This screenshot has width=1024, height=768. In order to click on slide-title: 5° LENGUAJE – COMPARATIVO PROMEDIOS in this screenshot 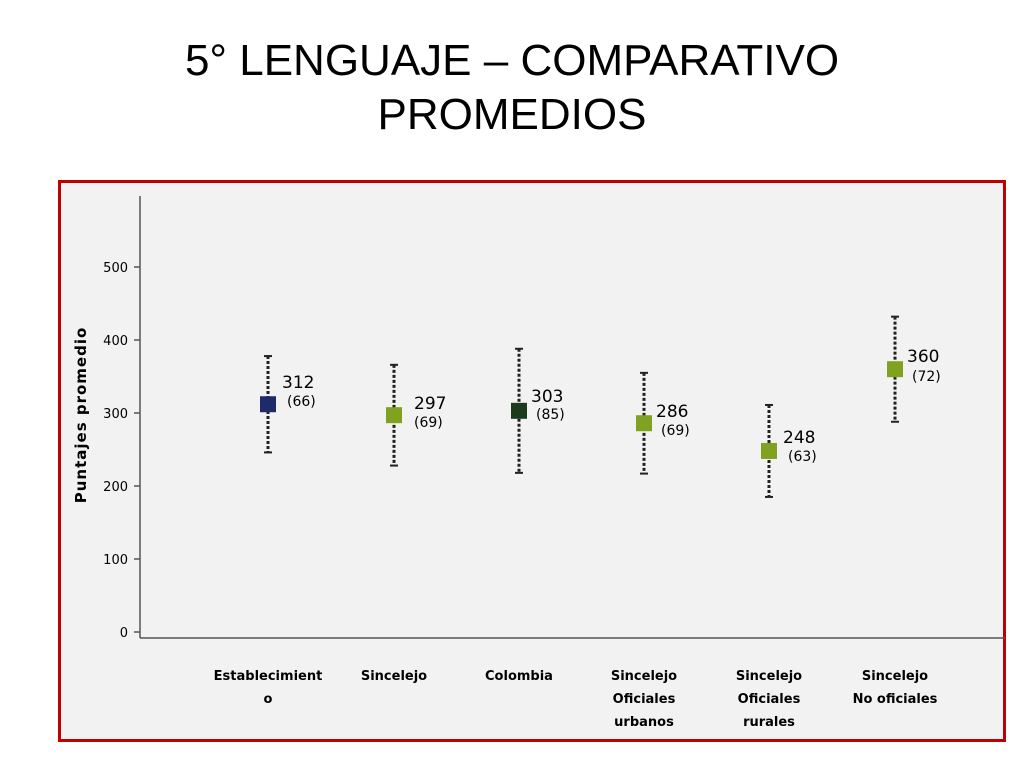, I will do `click(512, 88)`.